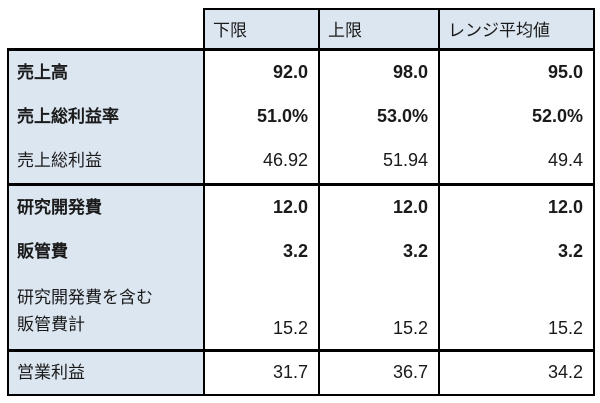 The width and height of the screenshot is (600, 403). What do you see at coordinates (516, 372) in the screenshot?
I see `value-cell: 34.2` at bounding box center [516, 372].